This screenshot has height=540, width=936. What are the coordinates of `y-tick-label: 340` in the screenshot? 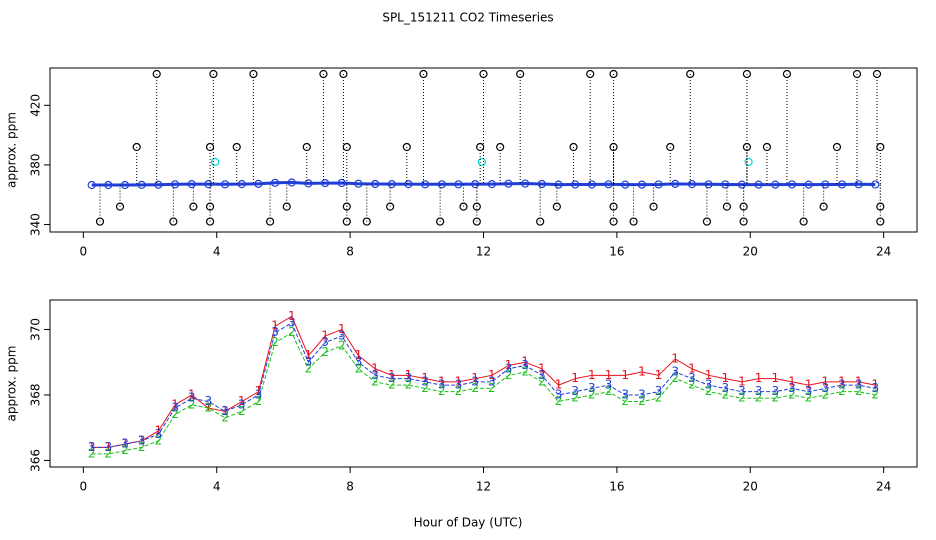 It's located at (36, 224).